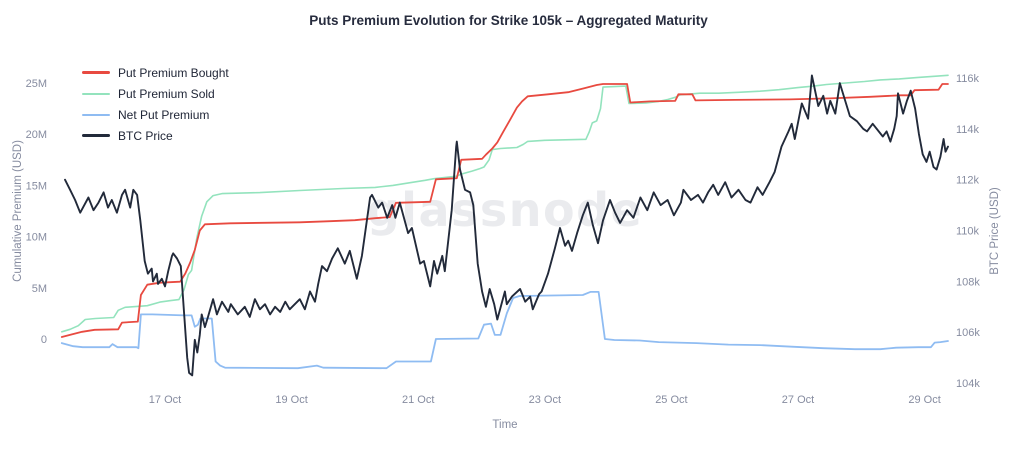 The width and height of the screenshot is (1017, 450). Describe the element at coordinates (173, 72) in the screenshot. I see `legend-label: Put Premium Bought` at that location.